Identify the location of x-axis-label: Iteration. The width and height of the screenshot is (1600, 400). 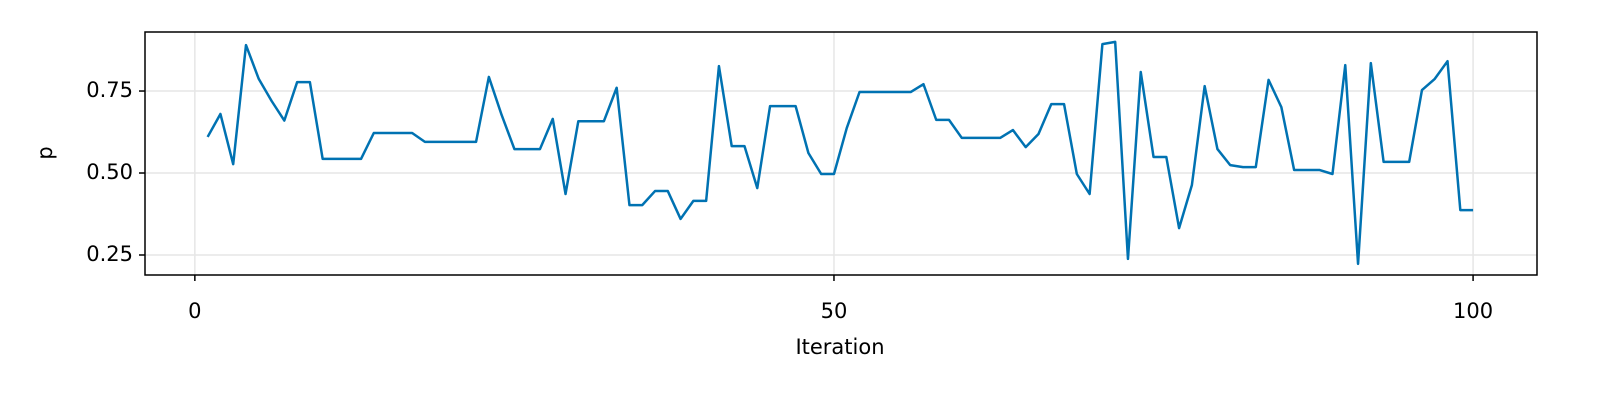
(839, 347).